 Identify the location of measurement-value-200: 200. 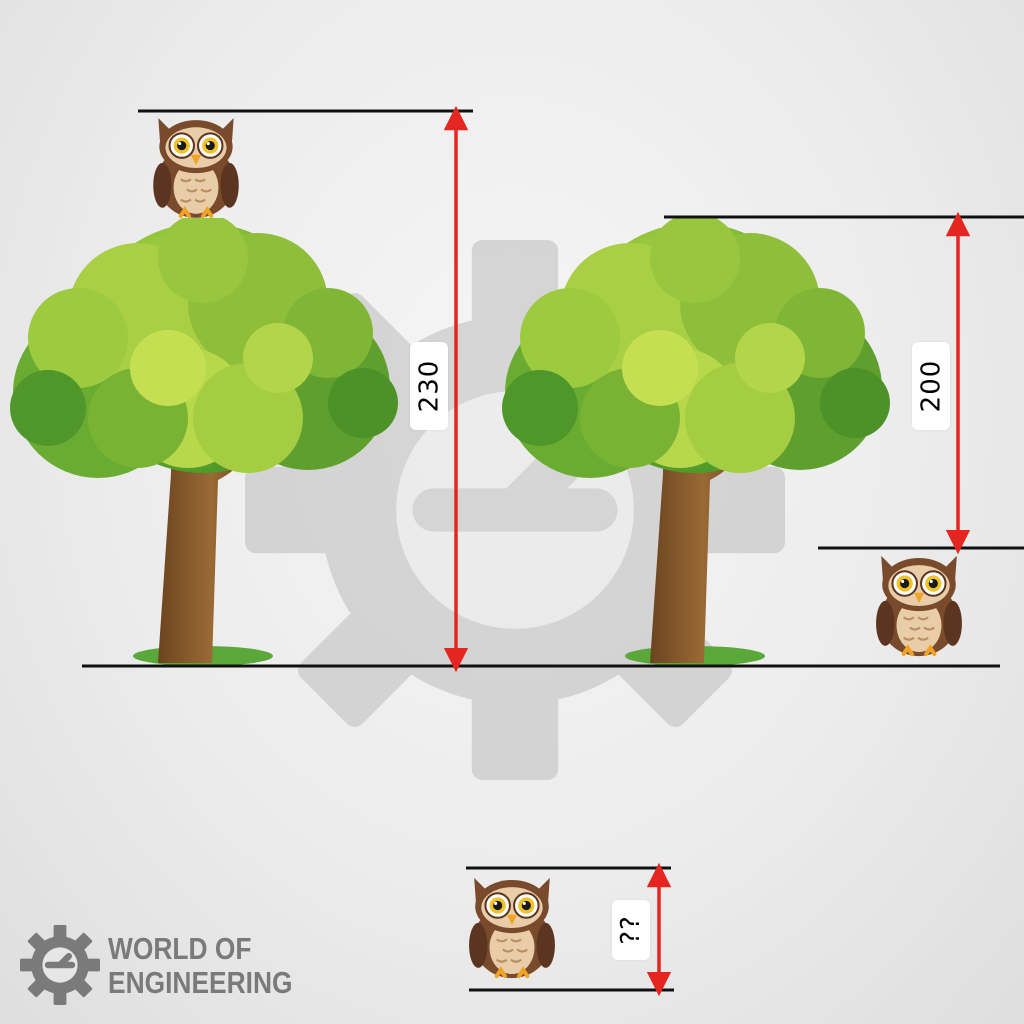
(931, 386).